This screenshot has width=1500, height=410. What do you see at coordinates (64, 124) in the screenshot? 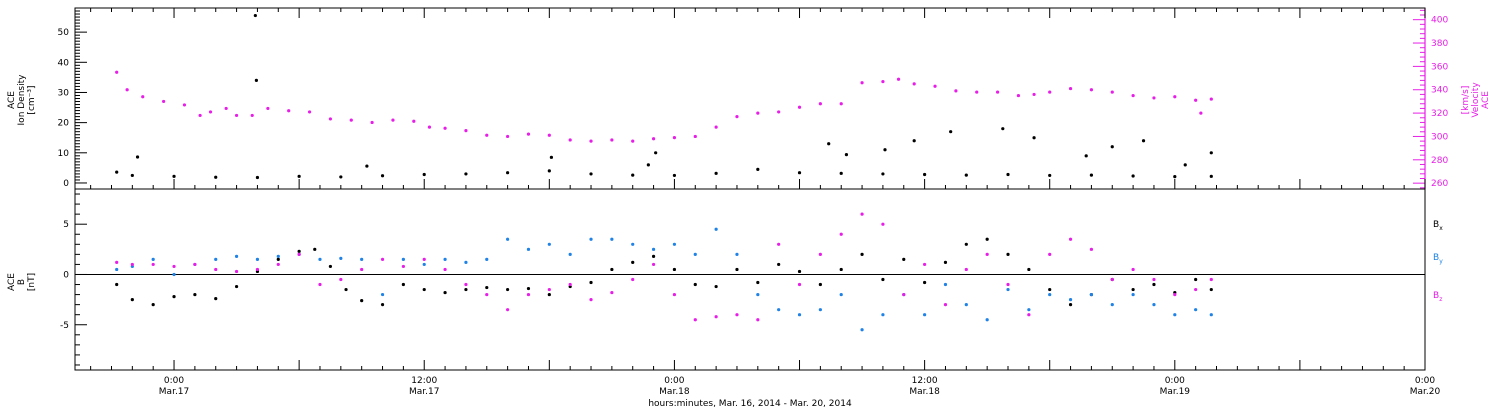
I see `density-tick-label: 20` at bounding box center [64, 124].